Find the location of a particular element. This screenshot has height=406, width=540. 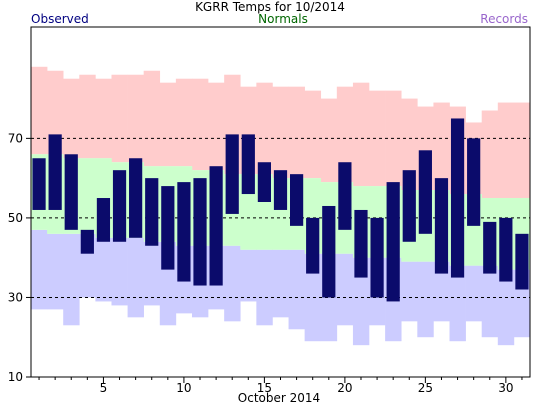

x-tick-label-25: 25 is located at coordinates (425, 388).